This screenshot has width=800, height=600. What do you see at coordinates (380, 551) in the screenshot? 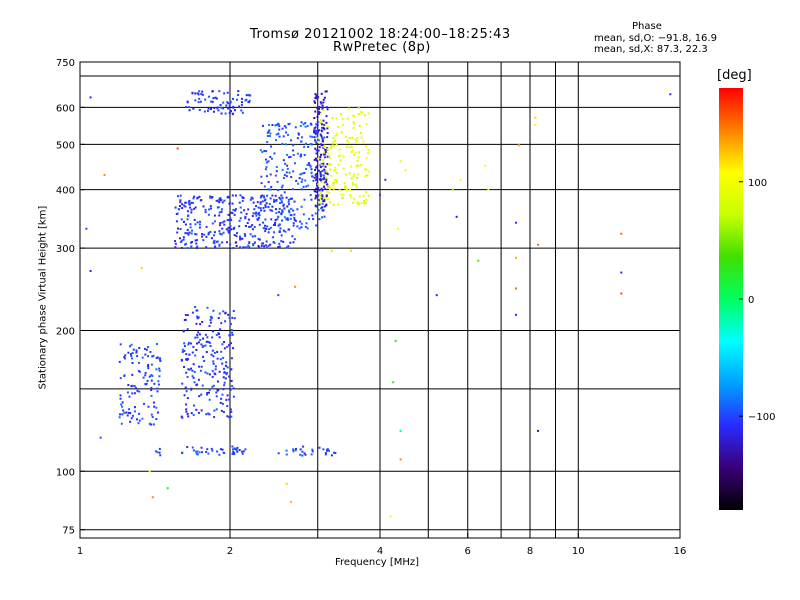
I see `x-tick-label: 4` at bounding box center [380, 551].